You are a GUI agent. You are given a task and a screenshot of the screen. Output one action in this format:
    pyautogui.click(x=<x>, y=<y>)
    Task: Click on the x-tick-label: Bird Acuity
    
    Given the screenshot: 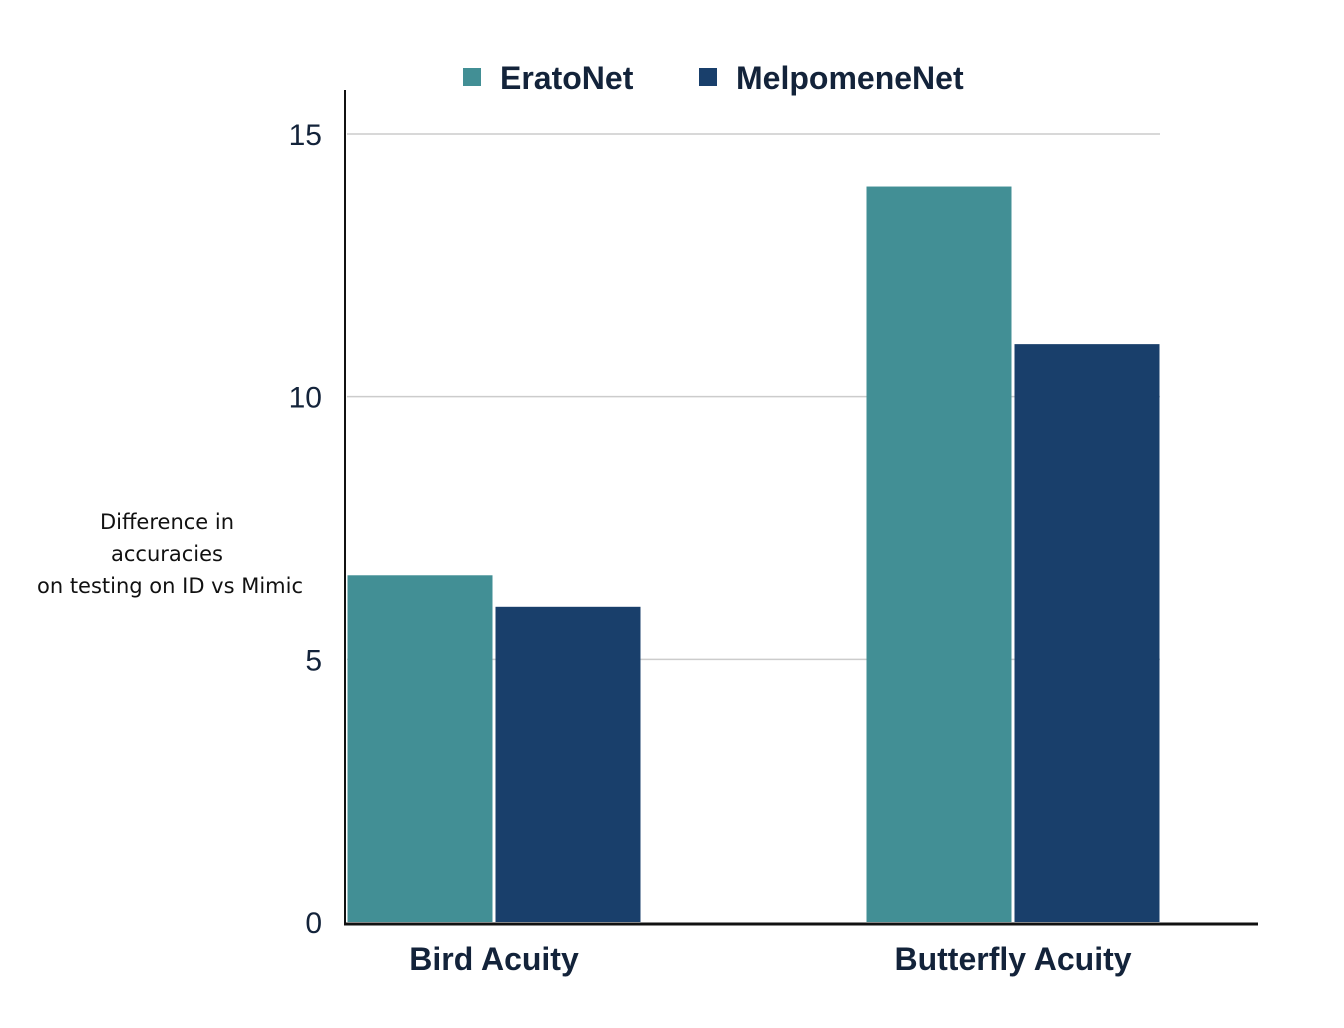 What is the action you would take?
    pyautogui.click(x=494, y=959)
    